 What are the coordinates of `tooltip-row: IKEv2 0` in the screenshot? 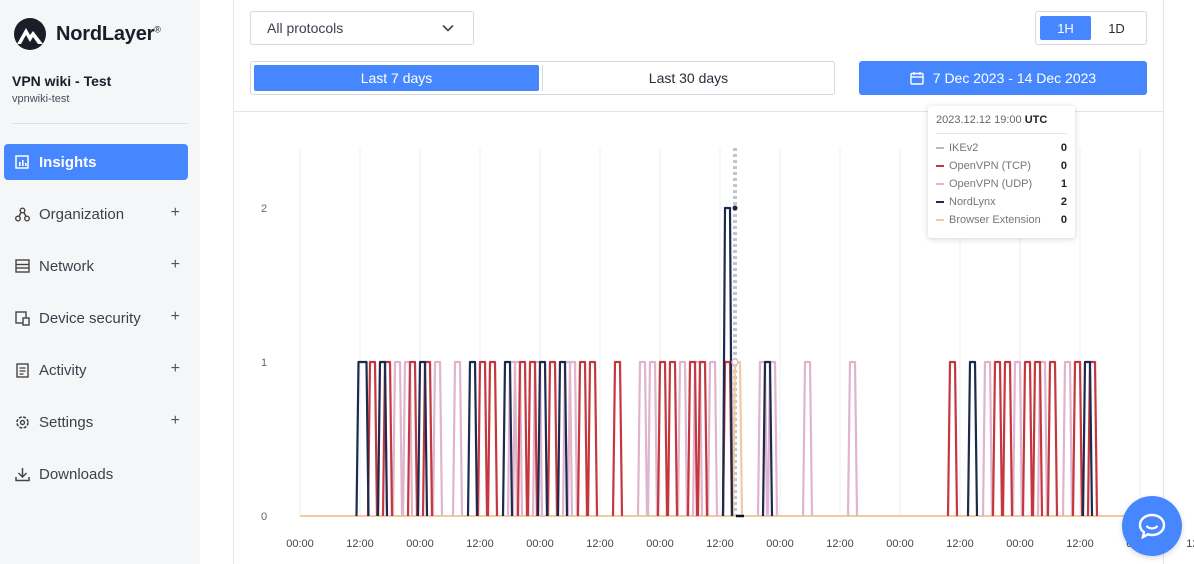 It's located at (1001, 148).